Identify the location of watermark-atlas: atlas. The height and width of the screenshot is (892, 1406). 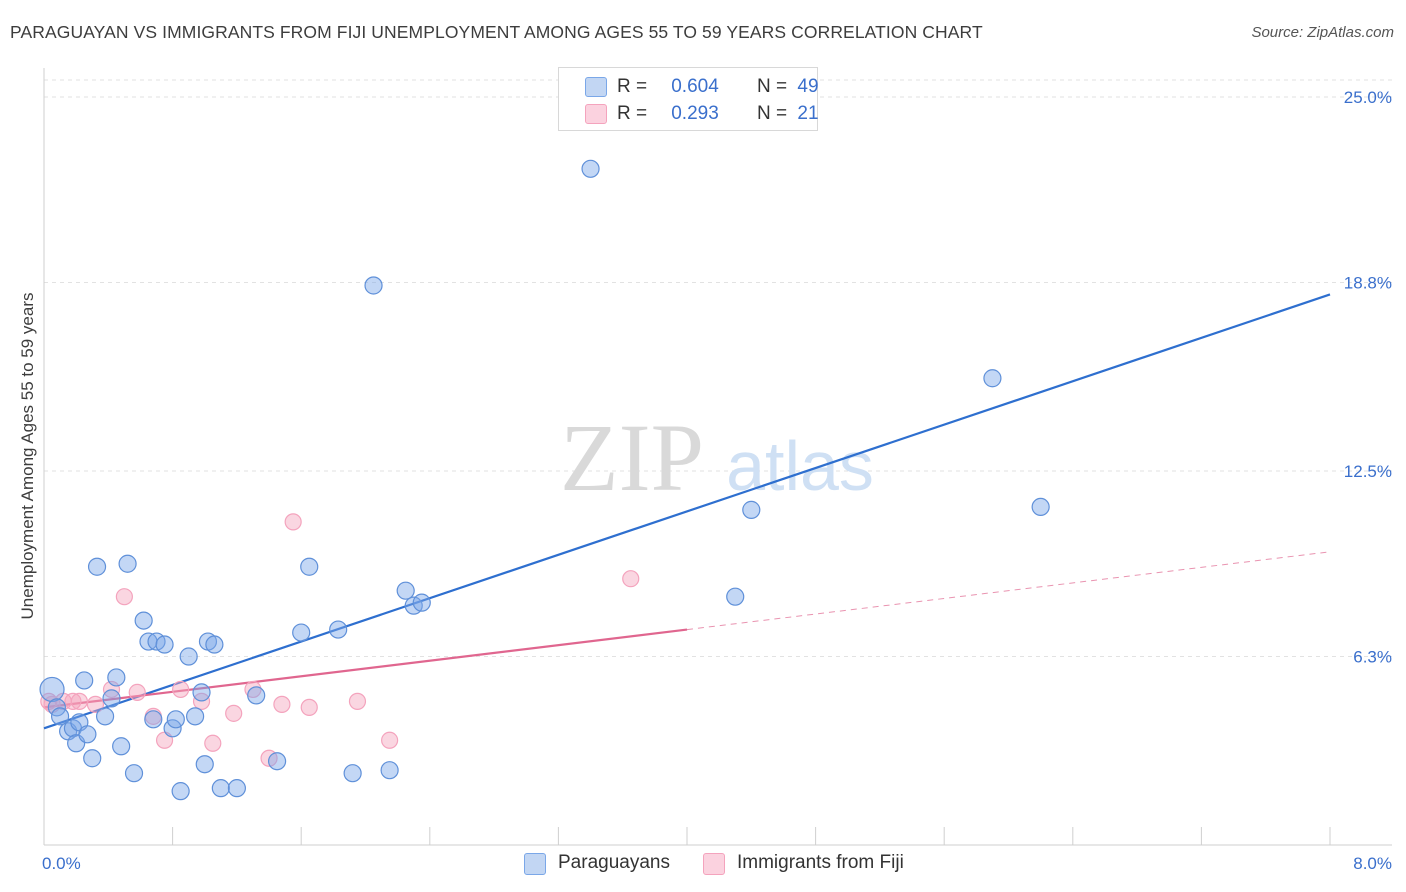
(800, 466).